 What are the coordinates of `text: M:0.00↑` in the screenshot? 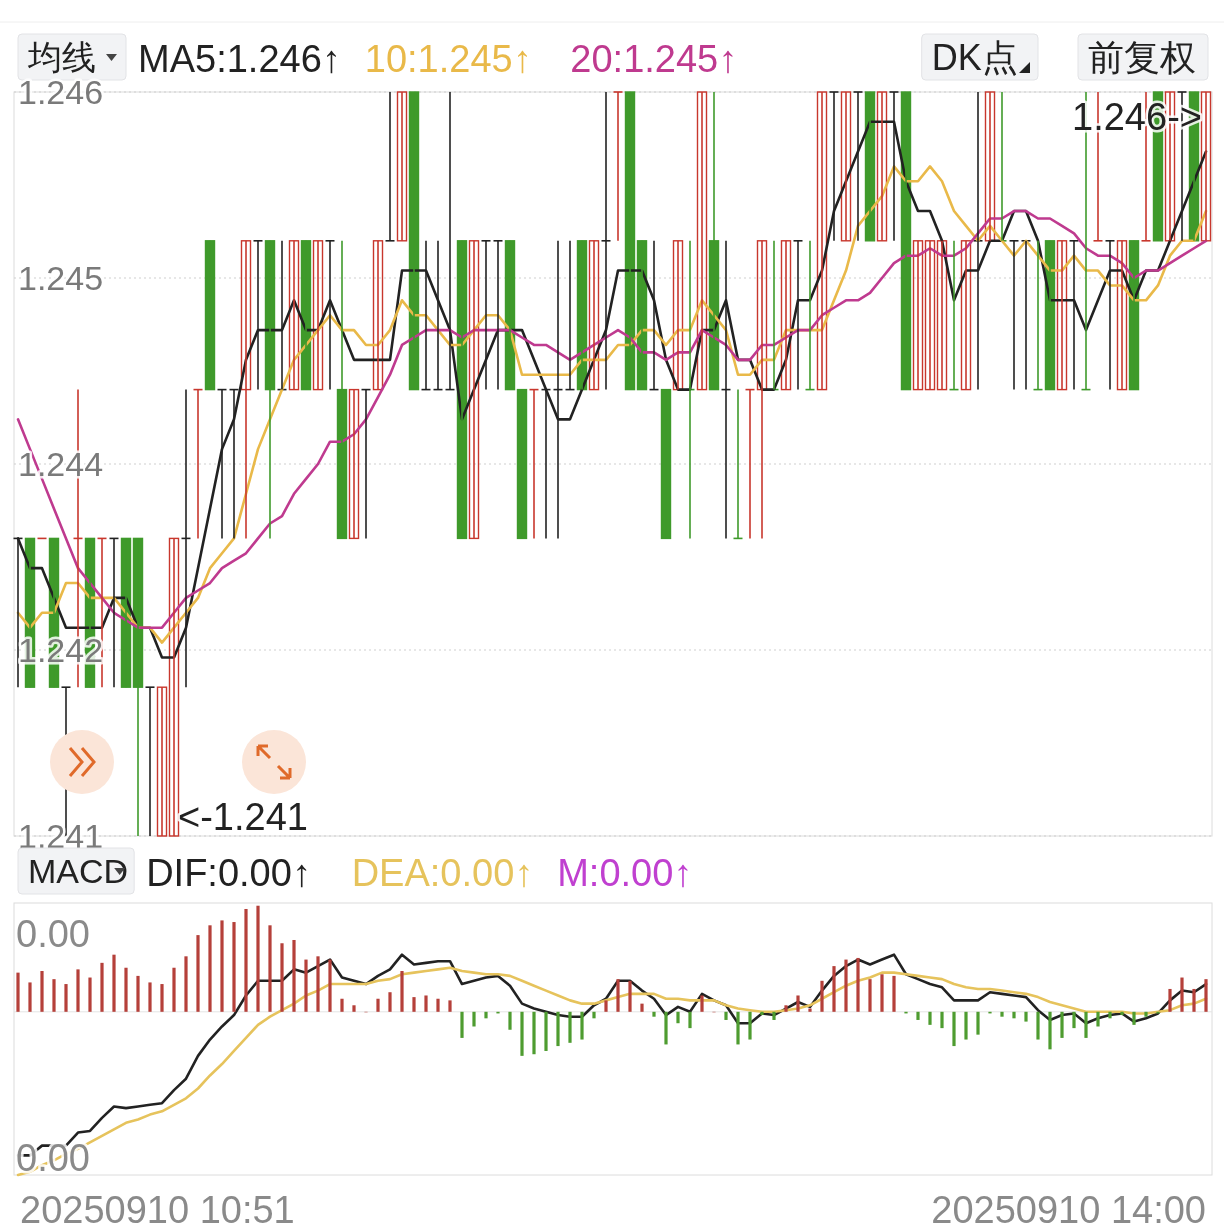 It's located at (625, 873).